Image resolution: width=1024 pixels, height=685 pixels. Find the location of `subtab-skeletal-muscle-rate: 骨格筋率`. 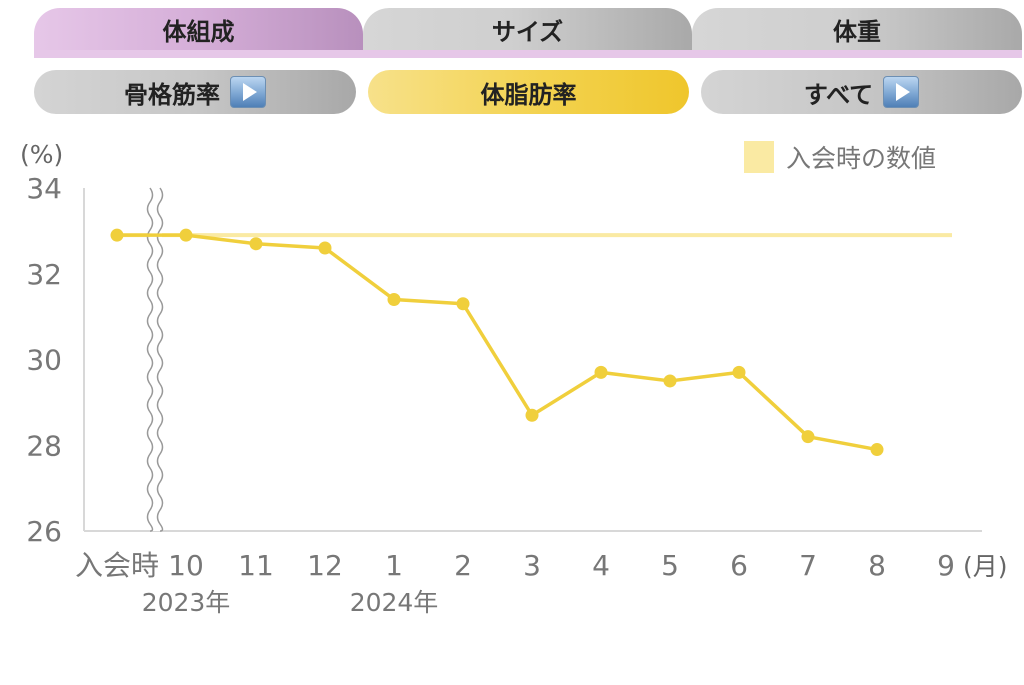

subtab-skeletal-muscle-rate: 骨格筋率 is located at coordinates (195, 92).